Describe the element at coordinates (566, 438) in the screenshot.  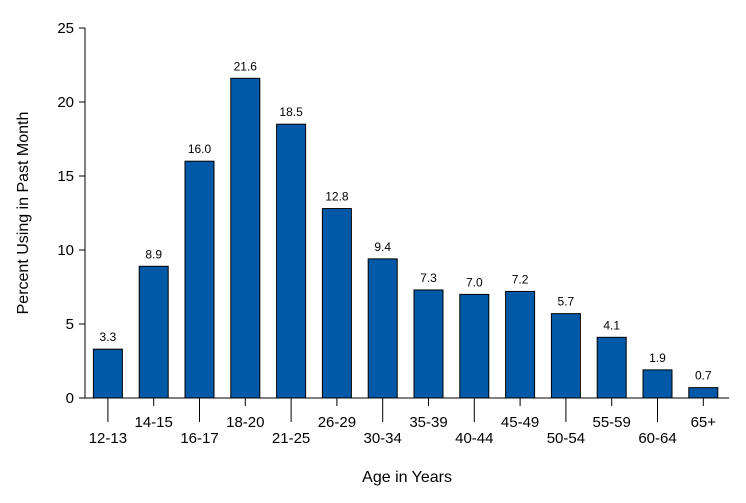
I see `x-tick-label: 50-54` at that location.